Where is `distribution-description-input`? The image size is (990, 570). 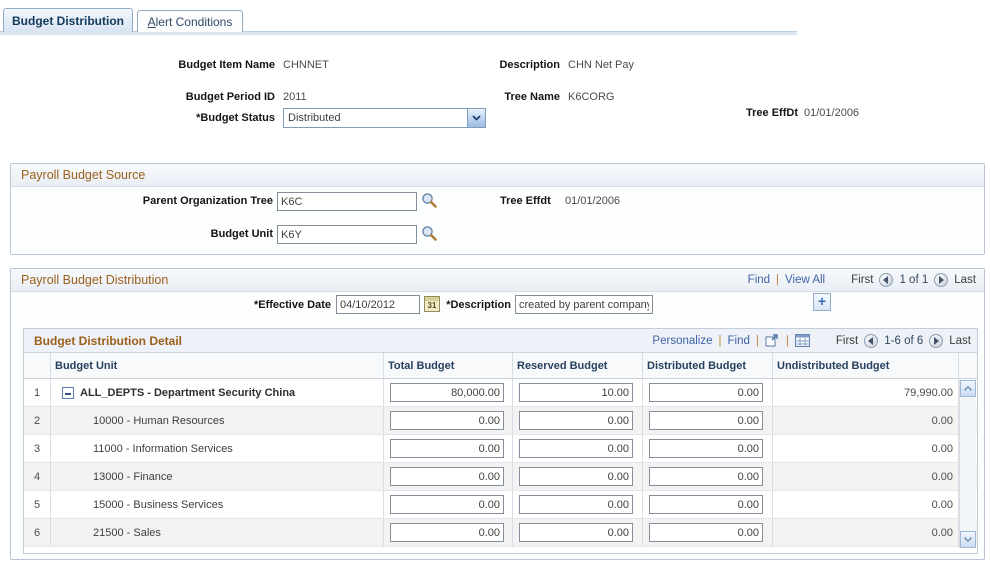
distribution-description-input is located at coordinates (584, 304).